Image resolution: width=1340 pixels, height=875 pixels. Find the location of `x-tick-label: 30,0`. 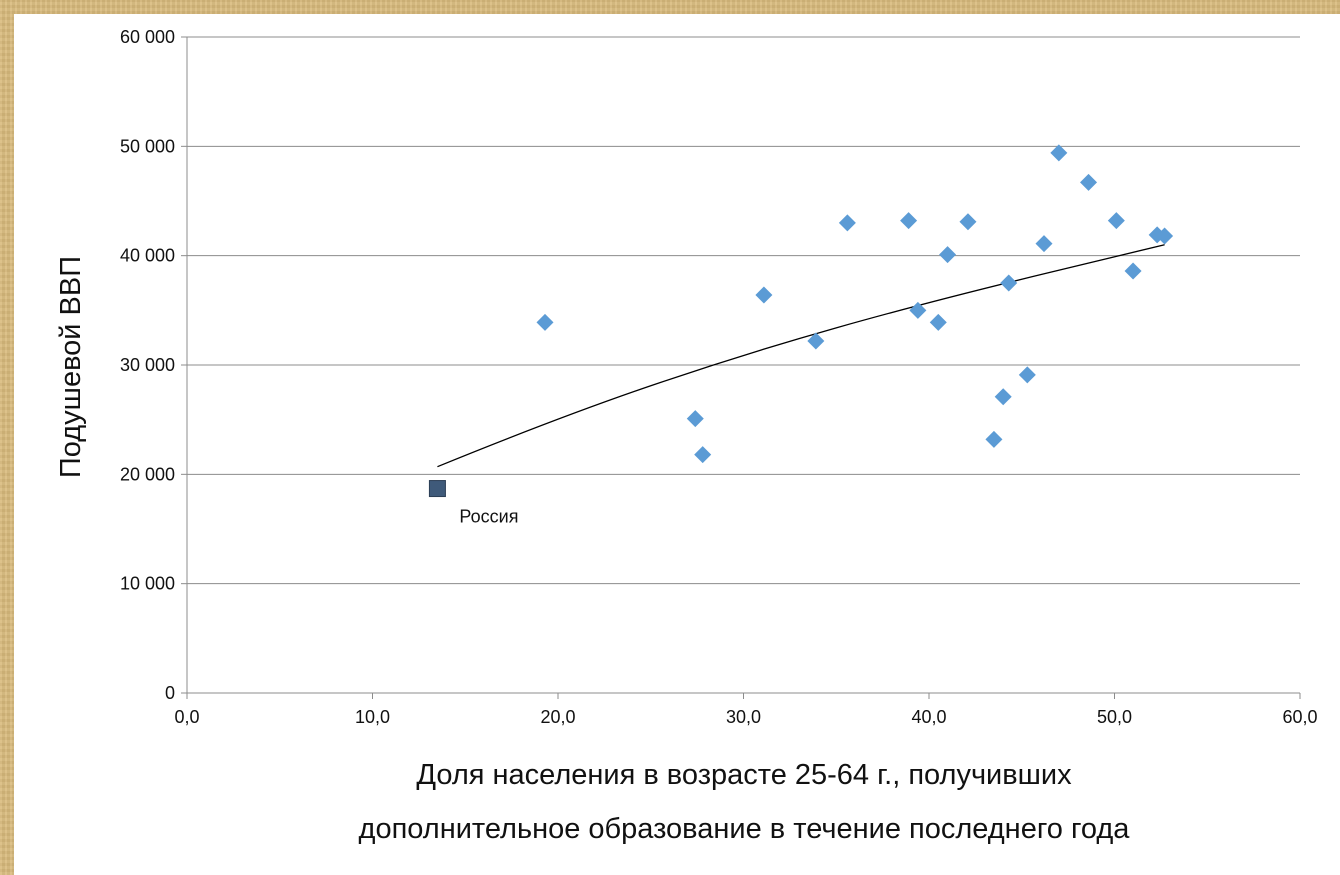

x-tick-label: 30,0 is located at coordinates (743, 717).